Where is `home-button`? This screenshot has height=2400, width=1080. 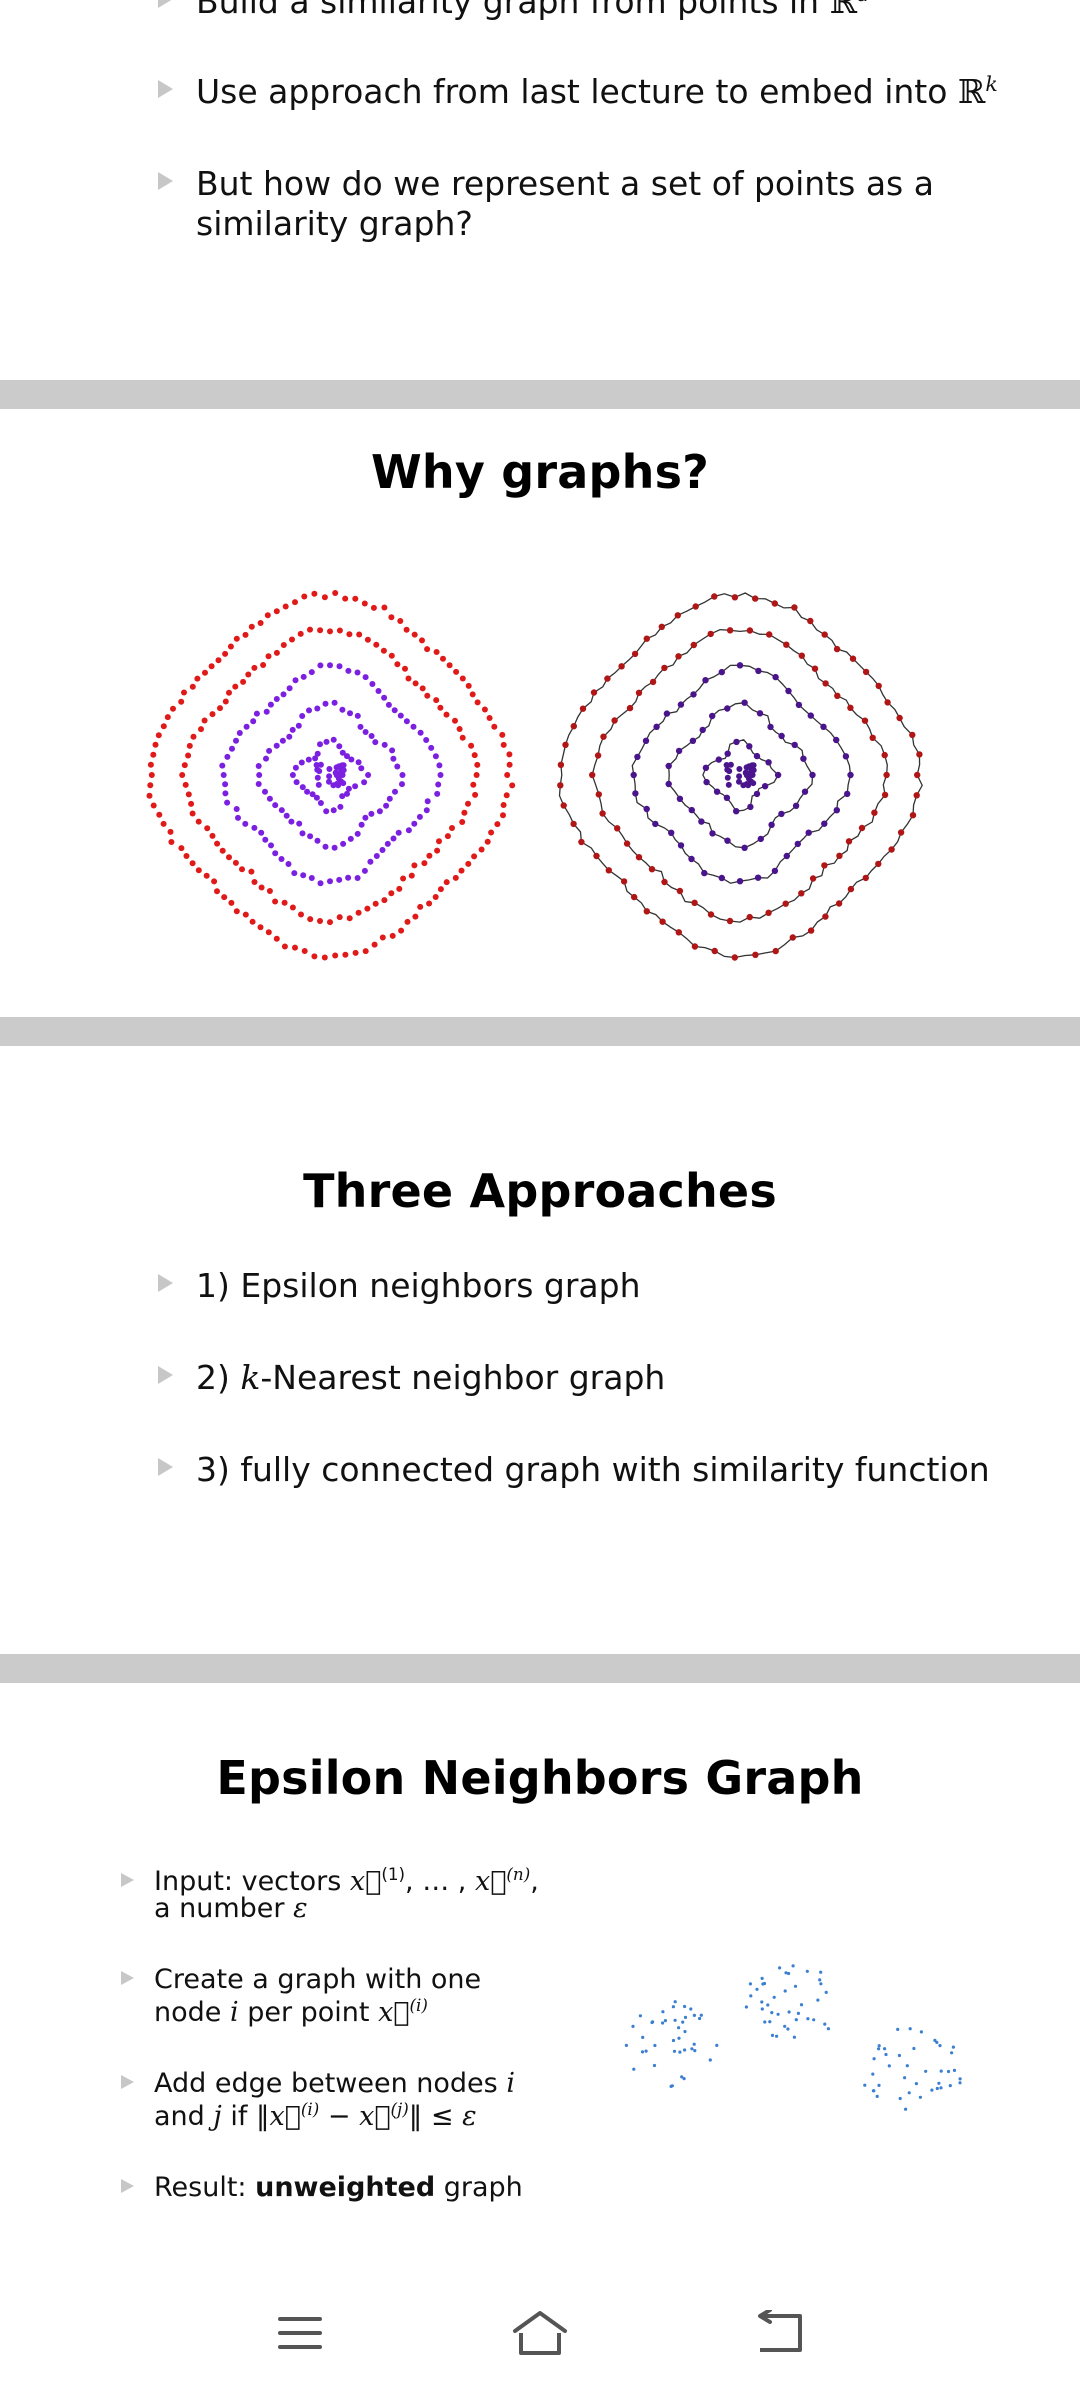 home-button is located at coordinates (540, 2333).